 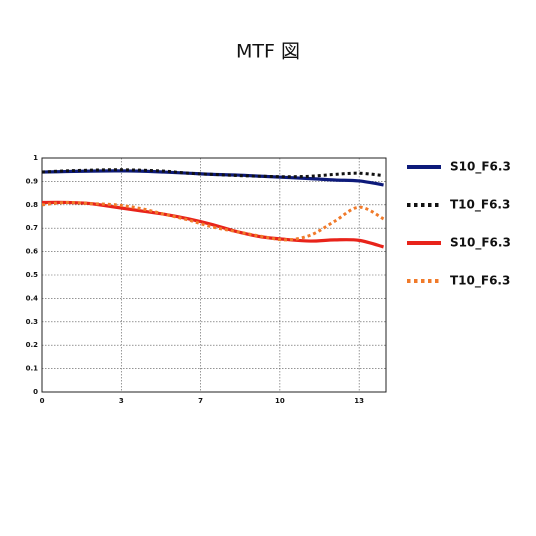 What do you see at coordinates (121, 401) in the screenshot?
I see `x-tick-label: 3` at bounding box center [121, 401].